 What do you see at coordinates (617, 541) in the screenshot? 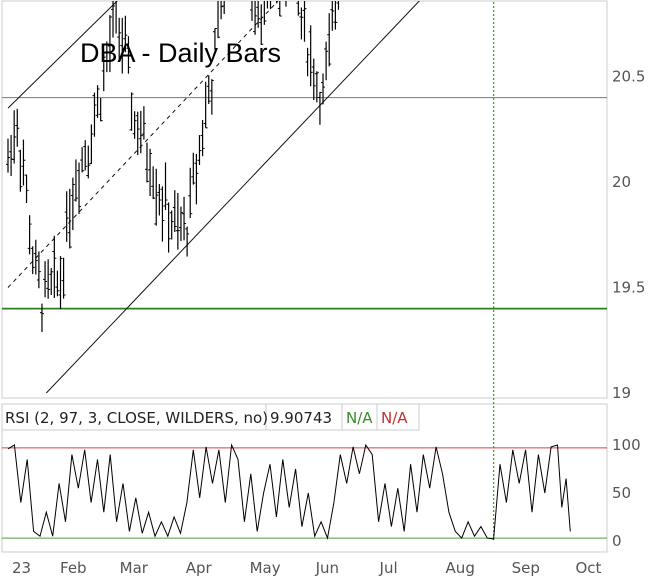
I see `rsi-y-tick-label: 0` at bounding box center [617, 541].